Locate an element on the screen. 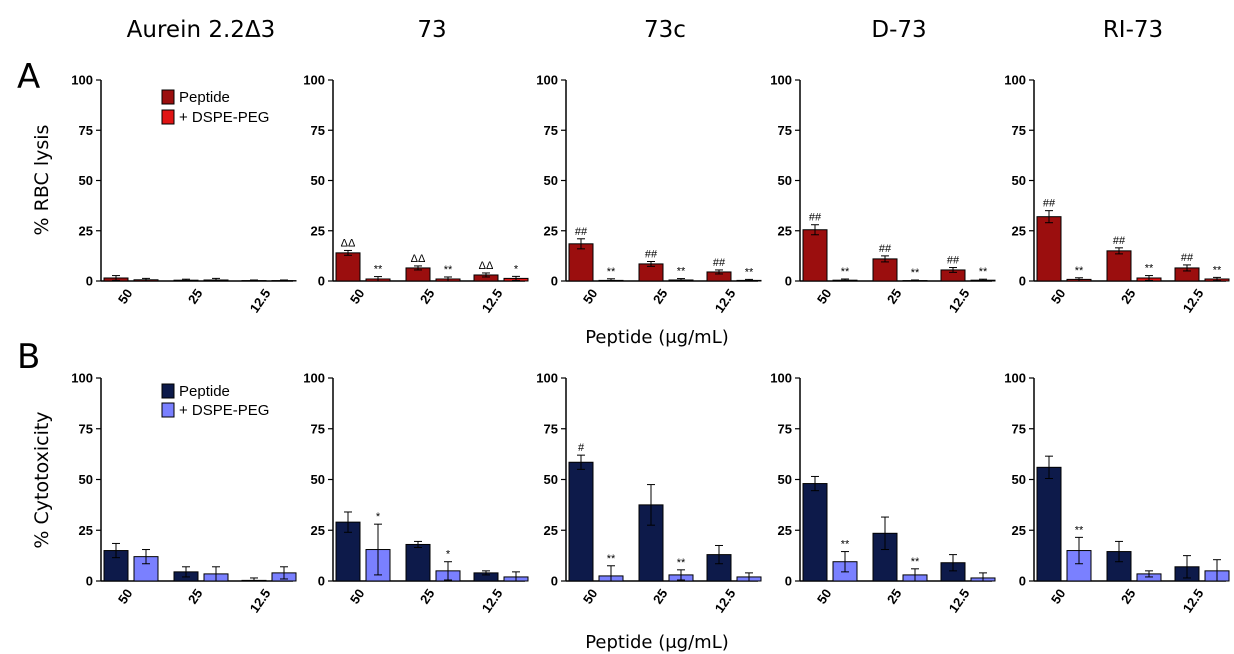 This screenshot has width=1234, height=654. legend-panel-a: Peptide + DSPE-PEG is located at coordinates (215, 107).